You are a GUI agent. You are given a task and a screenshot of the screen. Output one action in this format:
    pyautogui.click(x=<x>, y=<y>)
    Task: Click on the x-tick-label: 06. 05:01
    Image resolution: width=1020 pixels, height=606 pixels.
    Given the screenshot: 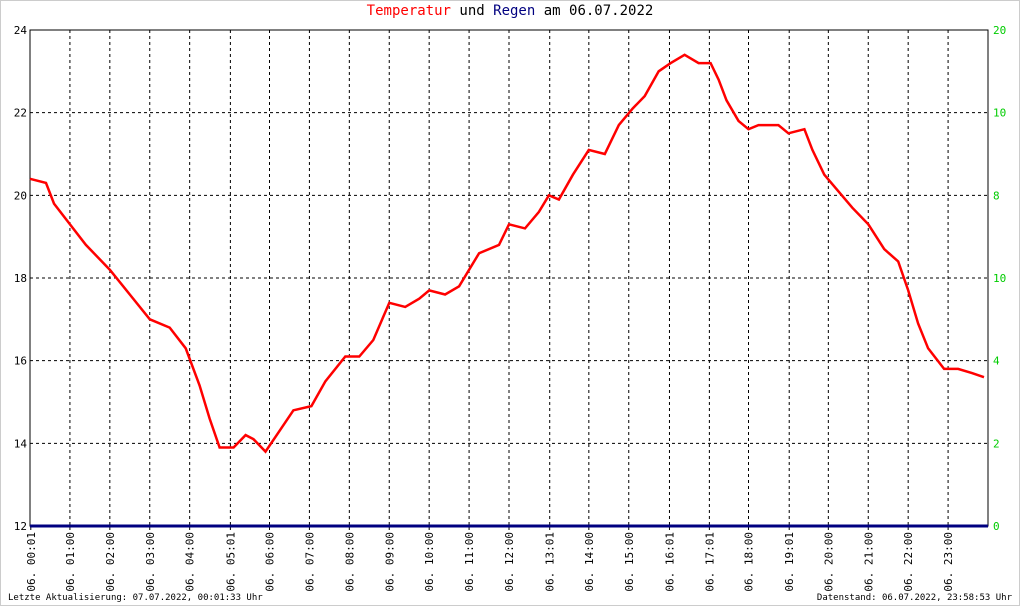 What is the action you would take?
    pyautogui.click(x=230, y=562)
    